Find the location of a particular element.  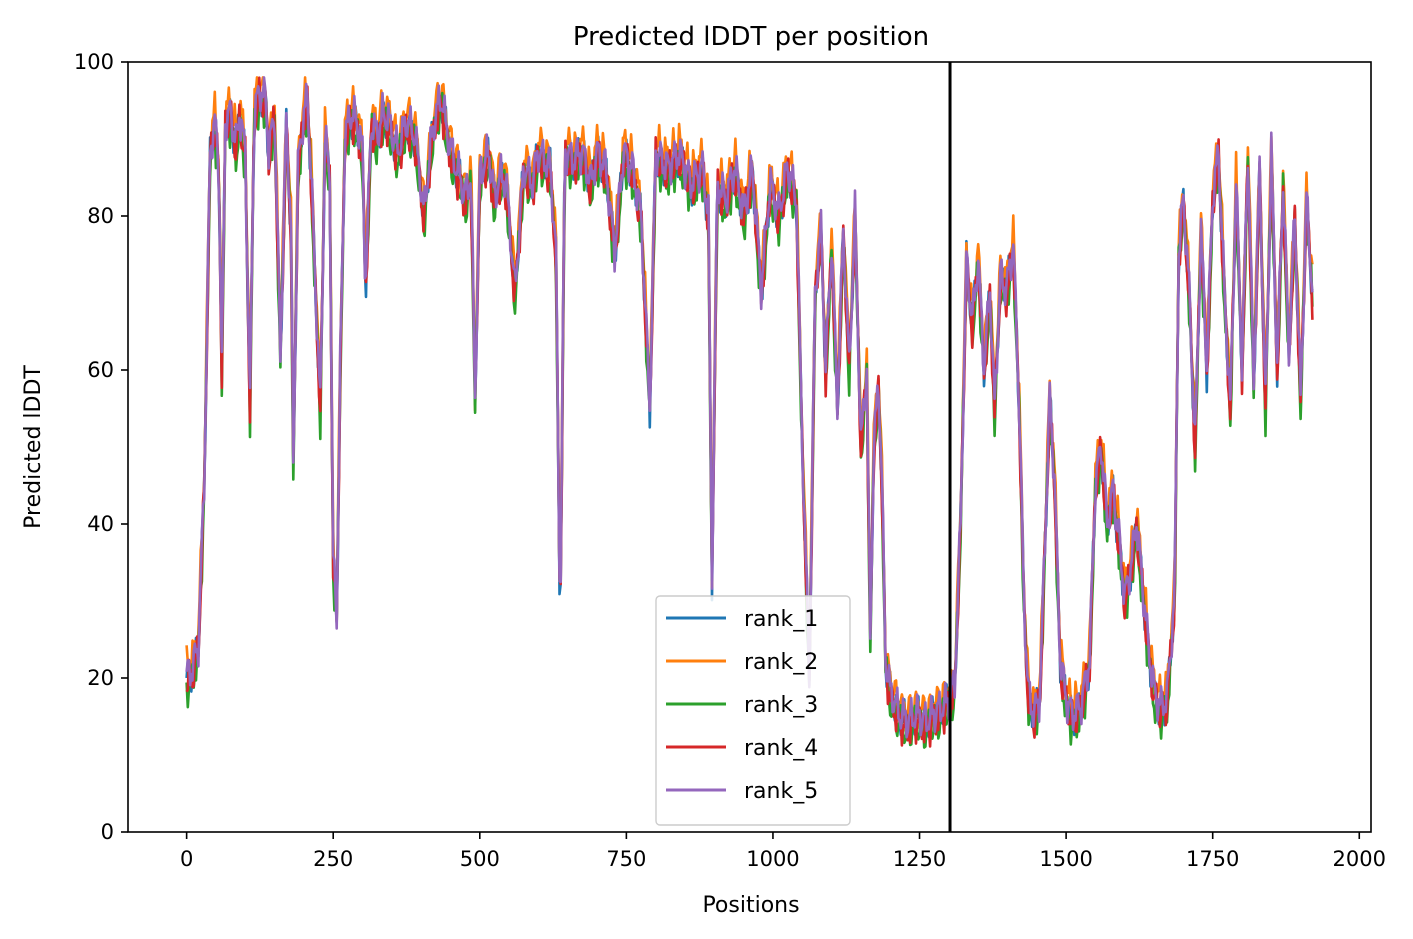

x-tick-label: 1750 is located at coordinates (1212, 859).